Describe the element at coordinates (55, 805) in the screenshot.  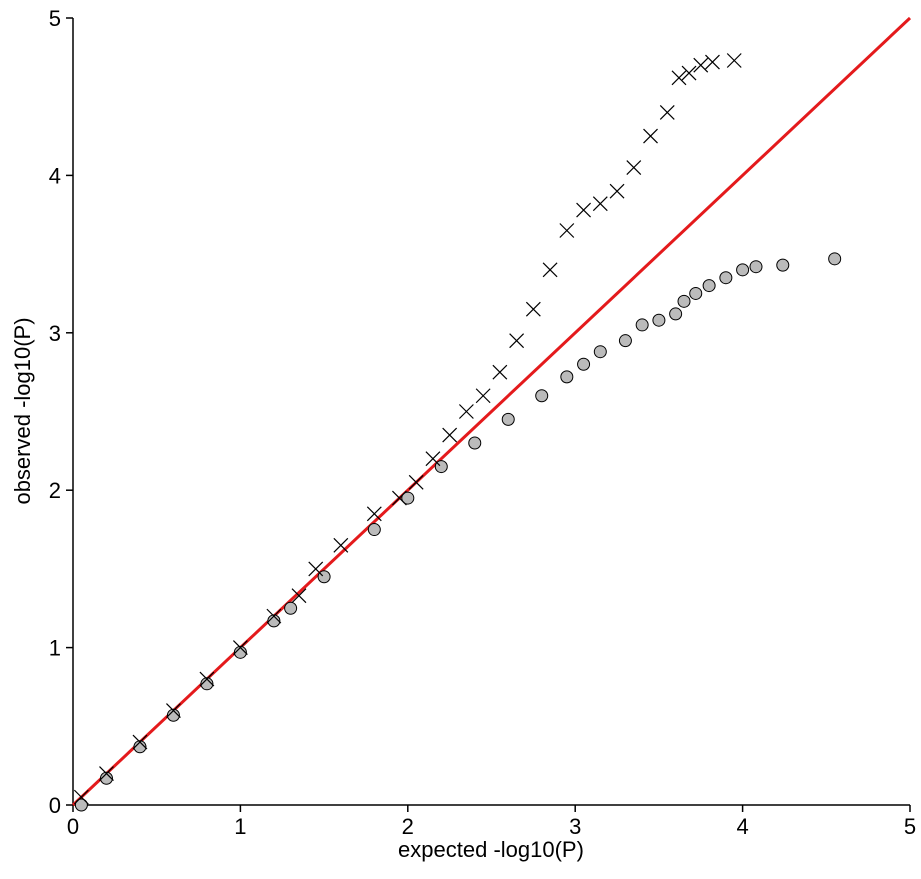
I see `y-tick-label: 0` at that location.